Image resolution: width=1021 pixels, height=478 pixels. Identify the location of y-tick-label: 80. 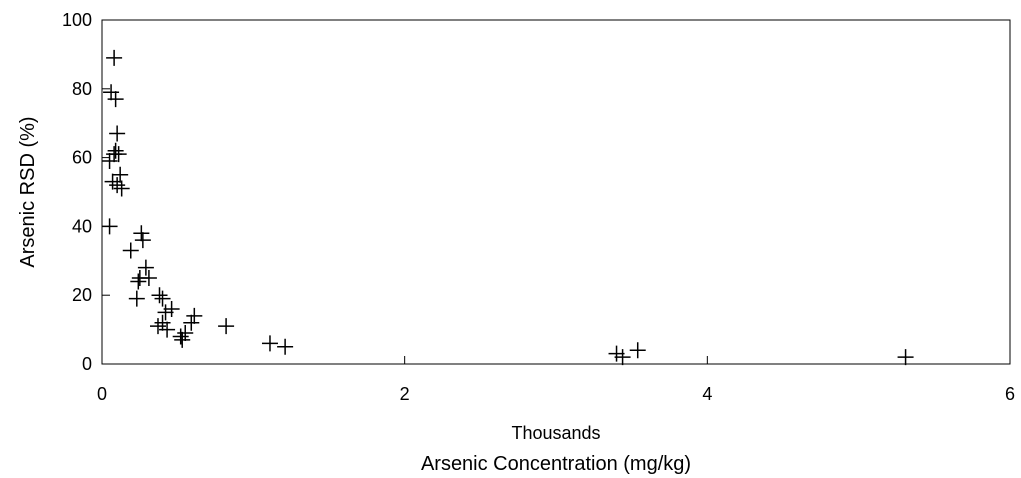
(82, 89).